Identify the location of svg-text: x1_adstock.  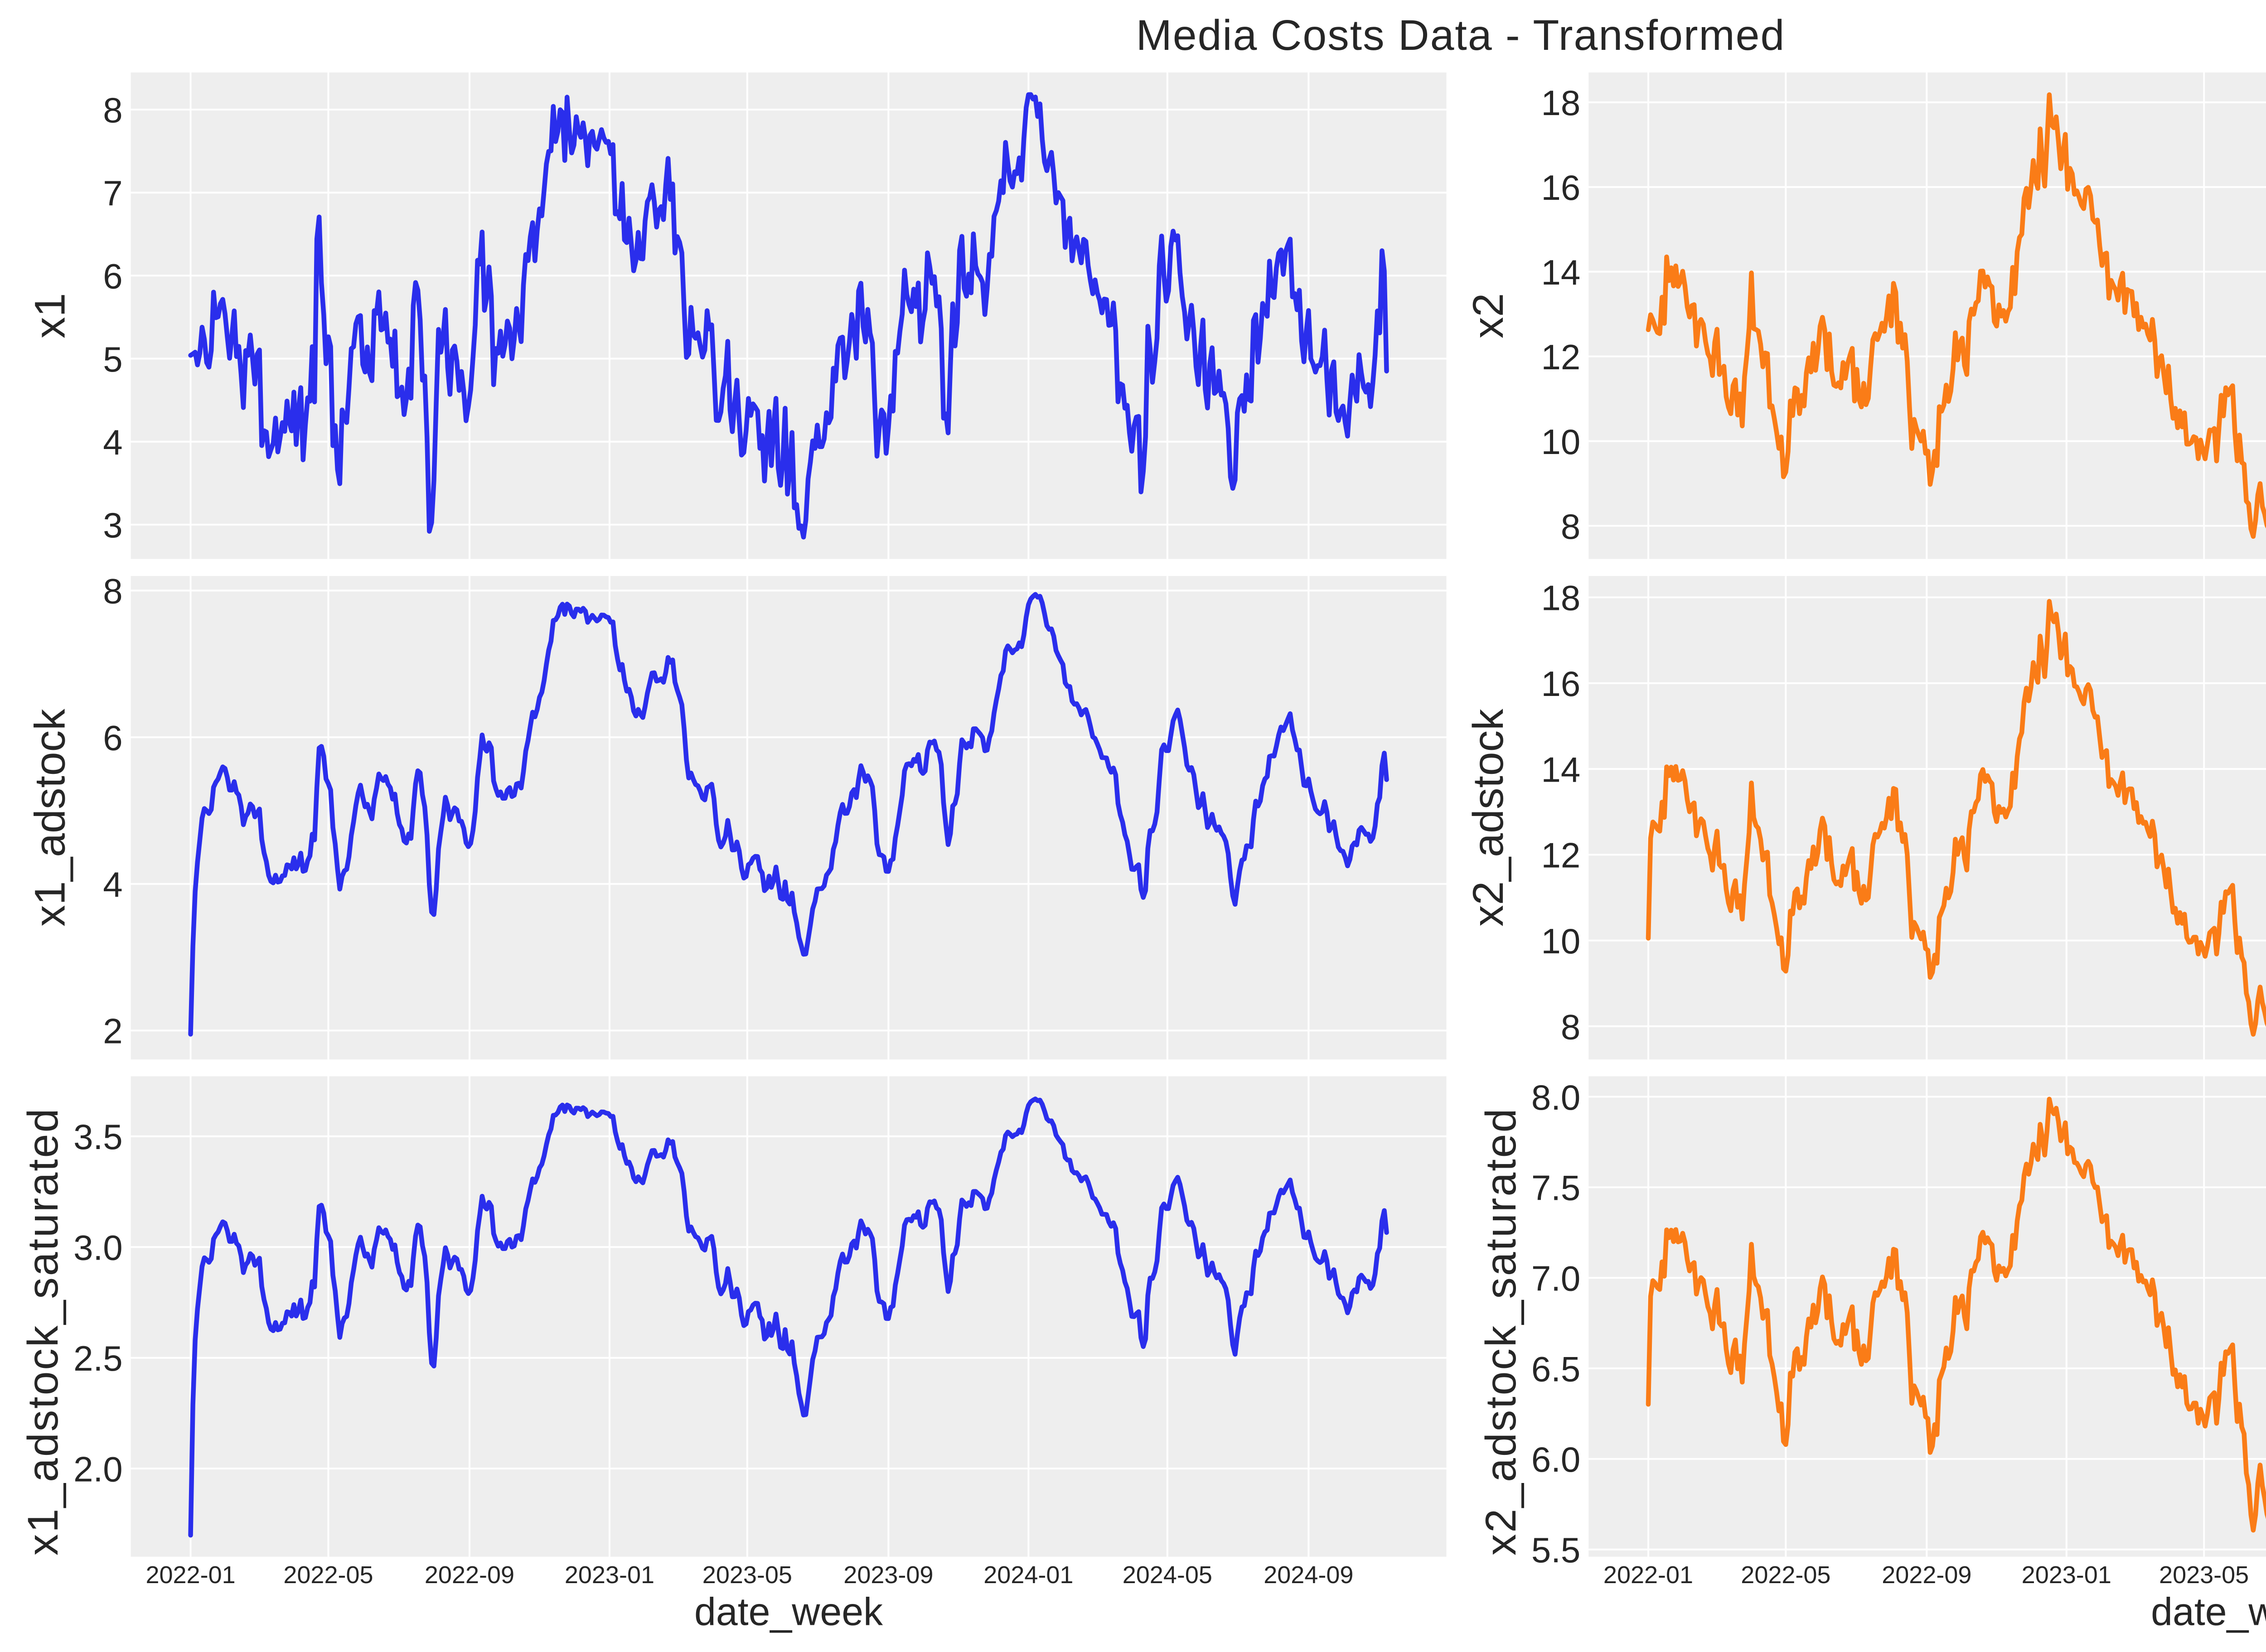
(50, 818).